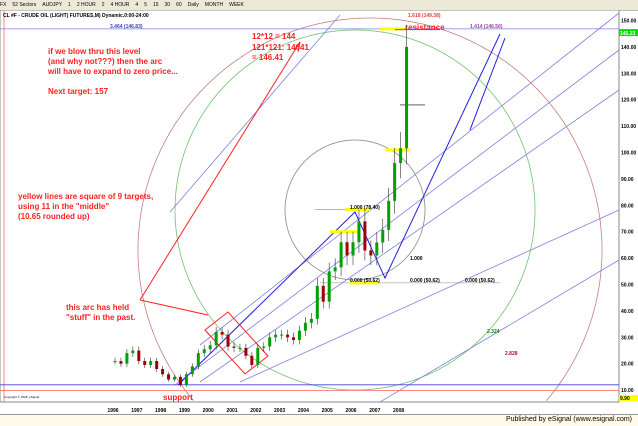 The height and width of the screenshot is (426, 638). I want to click on low-price-badge, so click(628, 398).